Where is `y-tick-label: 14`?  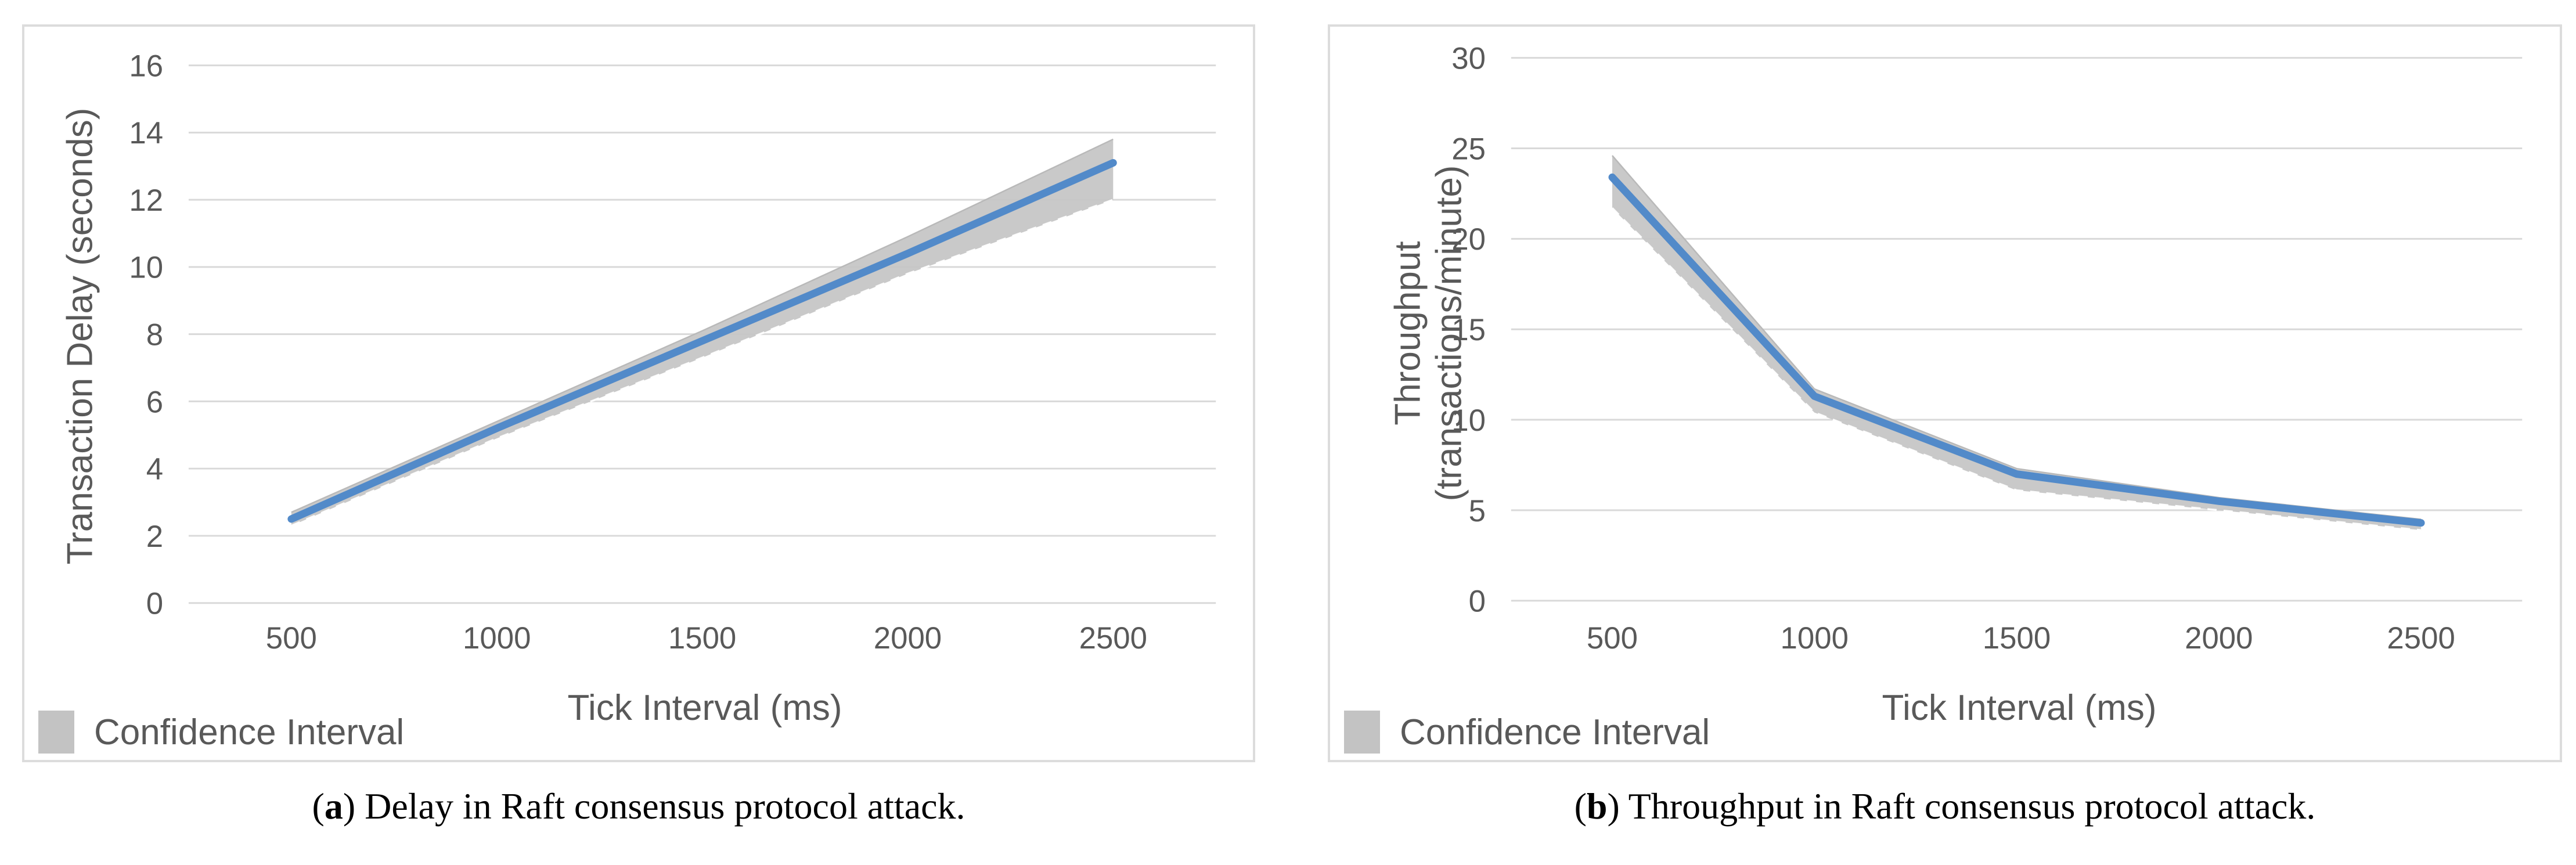
y-tick-label: 14 is located at coordinates (146, 133).